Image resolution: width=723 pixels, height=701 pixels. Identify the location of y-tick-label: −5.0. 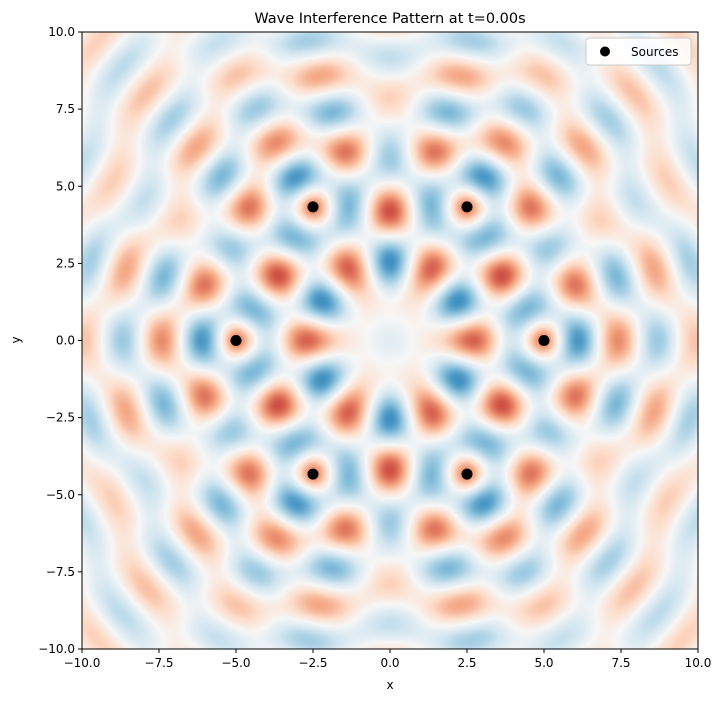
(60, 495).